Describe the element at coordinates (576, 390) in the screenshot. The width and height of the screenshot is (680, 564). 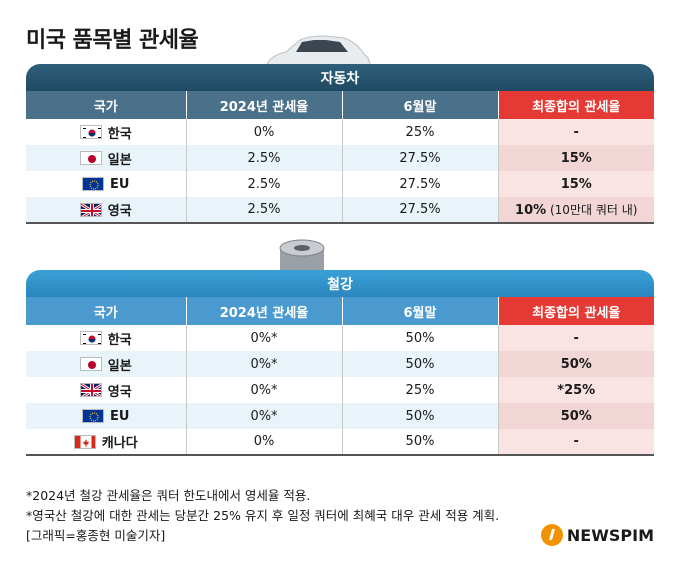
I see `rate-final: *25%` at that location.